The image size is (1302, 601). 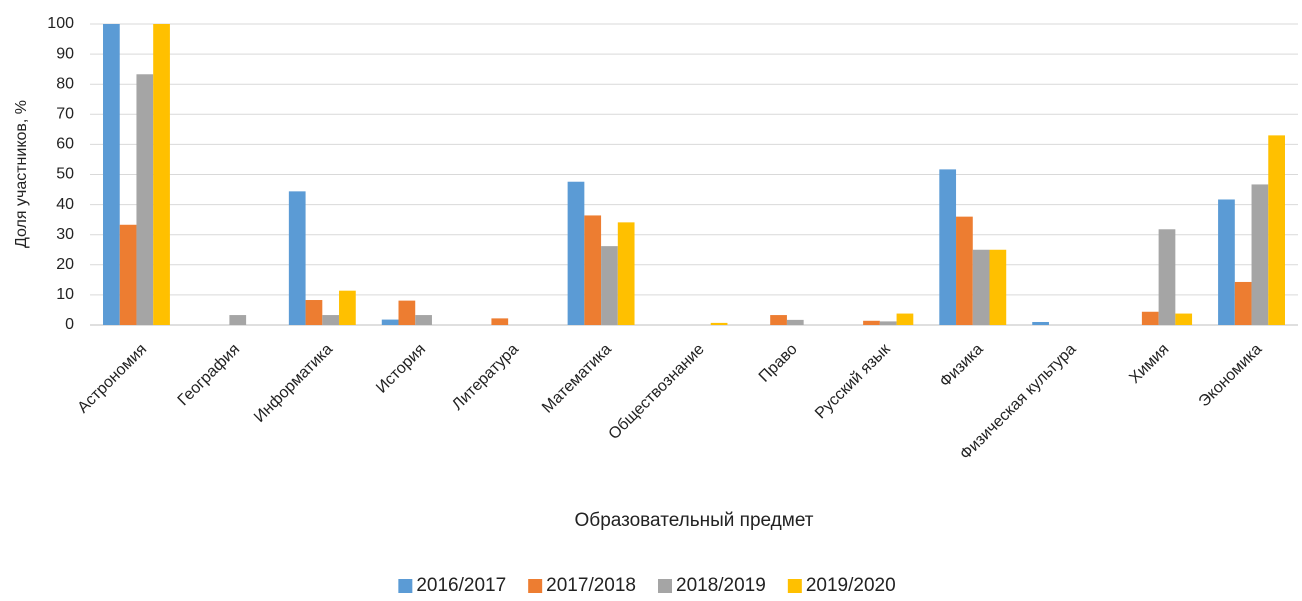 What do you see at coordinates (65, 204) in the screenshot?
I see `y-tick-label: 40` at bounding box center [65, 204].